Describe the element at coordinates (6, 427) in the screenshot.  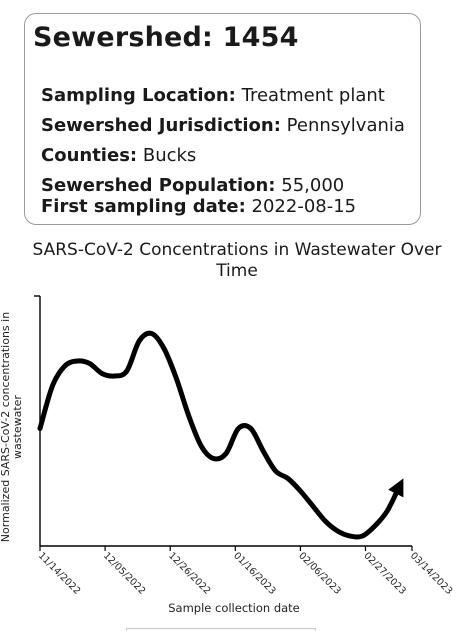
I see `y-axis-label-line: Normalized SARS-CoV-2 concentrations in` at that location.